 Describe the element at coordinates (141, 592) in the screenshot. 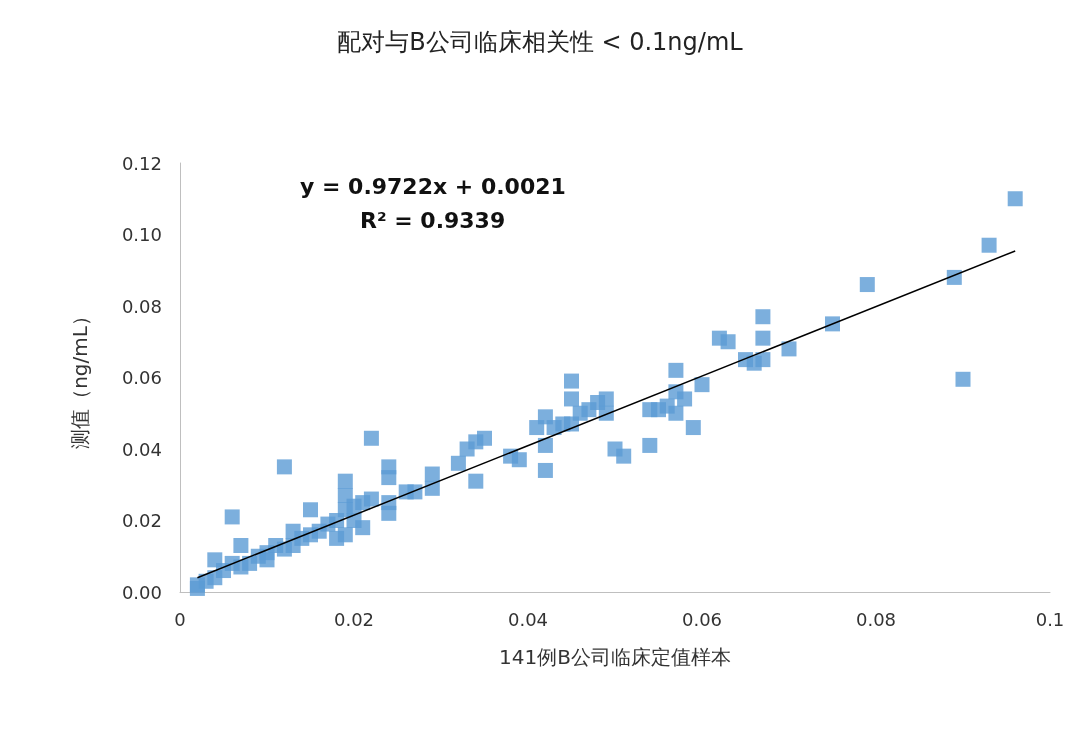

I see `y-tick-label: 0.00` at that location.